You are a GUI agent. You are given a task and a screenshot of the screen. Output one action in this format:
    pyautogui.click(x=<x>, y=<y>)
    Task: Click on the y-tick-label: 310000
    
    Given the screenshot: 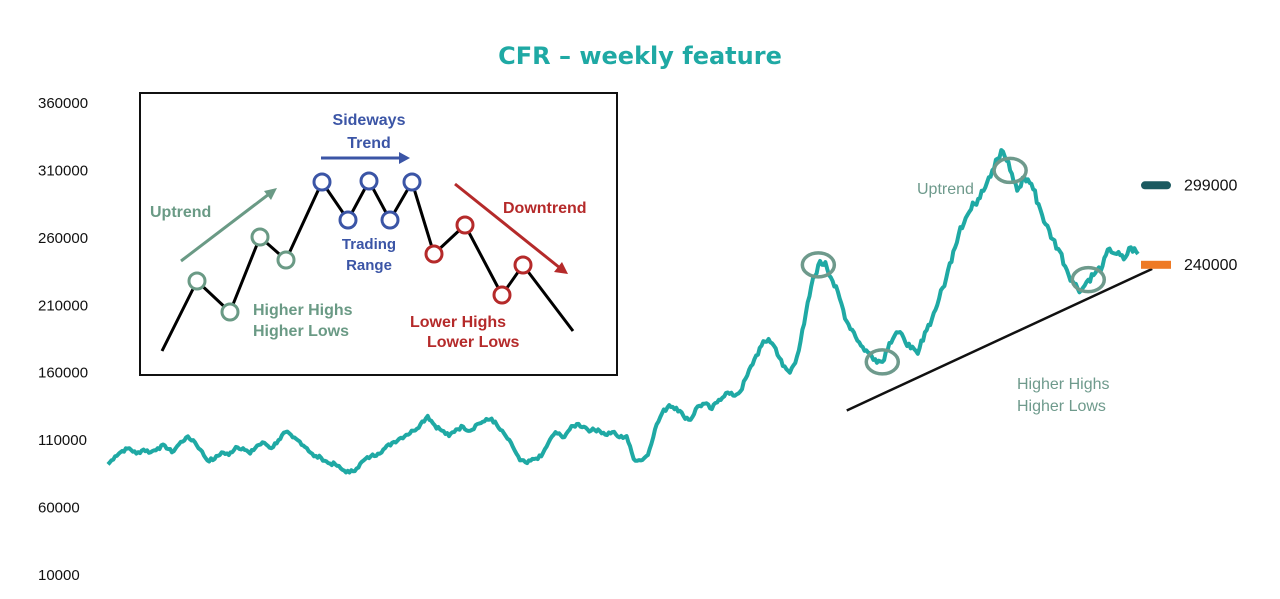 What is the action you would take?
    pyautogui.click(x=63, y=170)
    